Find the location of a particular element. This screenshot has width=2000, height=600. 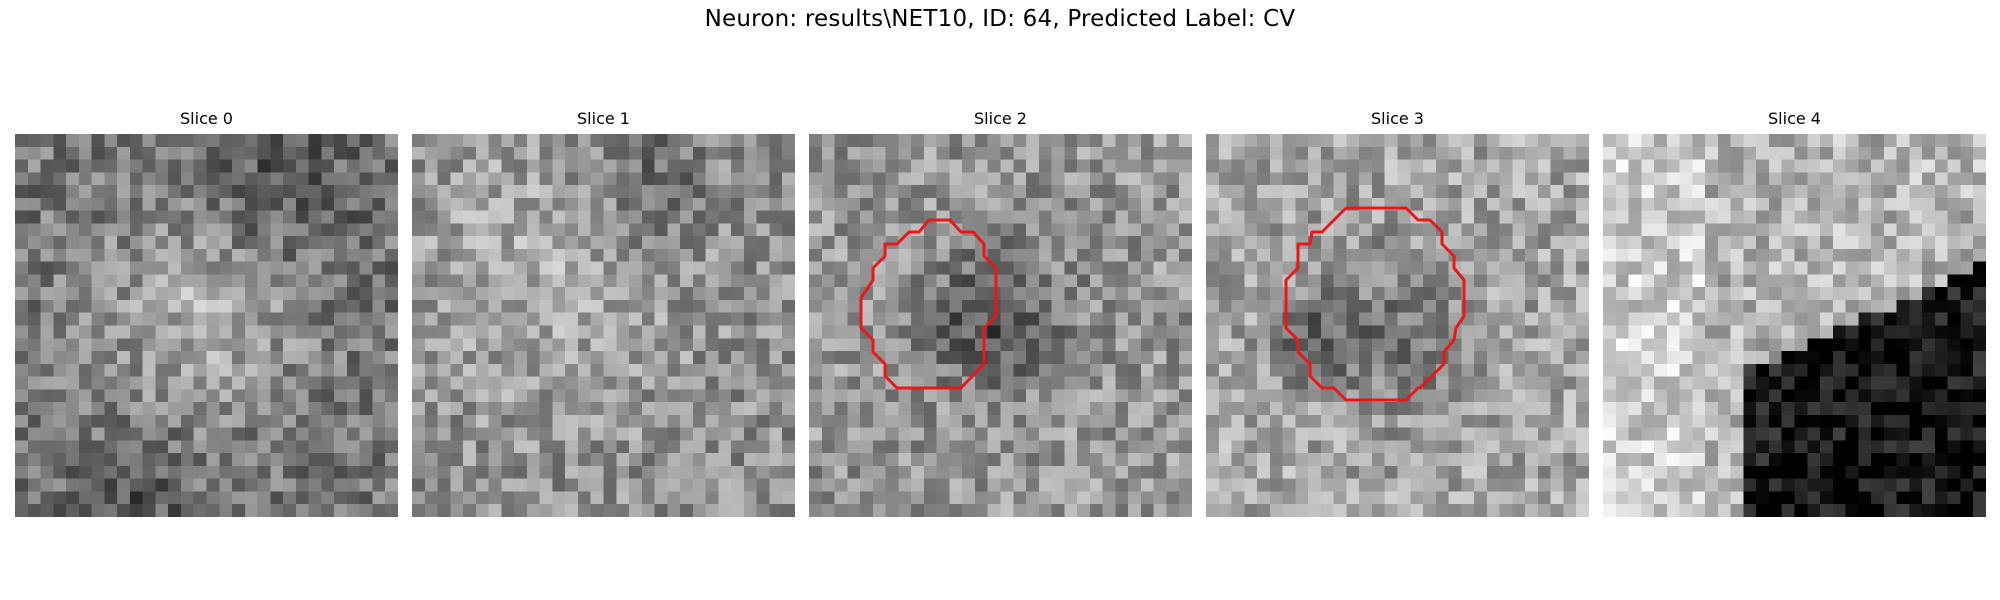

slice-panel-0: Slice 0 is located at coordinates (206, 313).